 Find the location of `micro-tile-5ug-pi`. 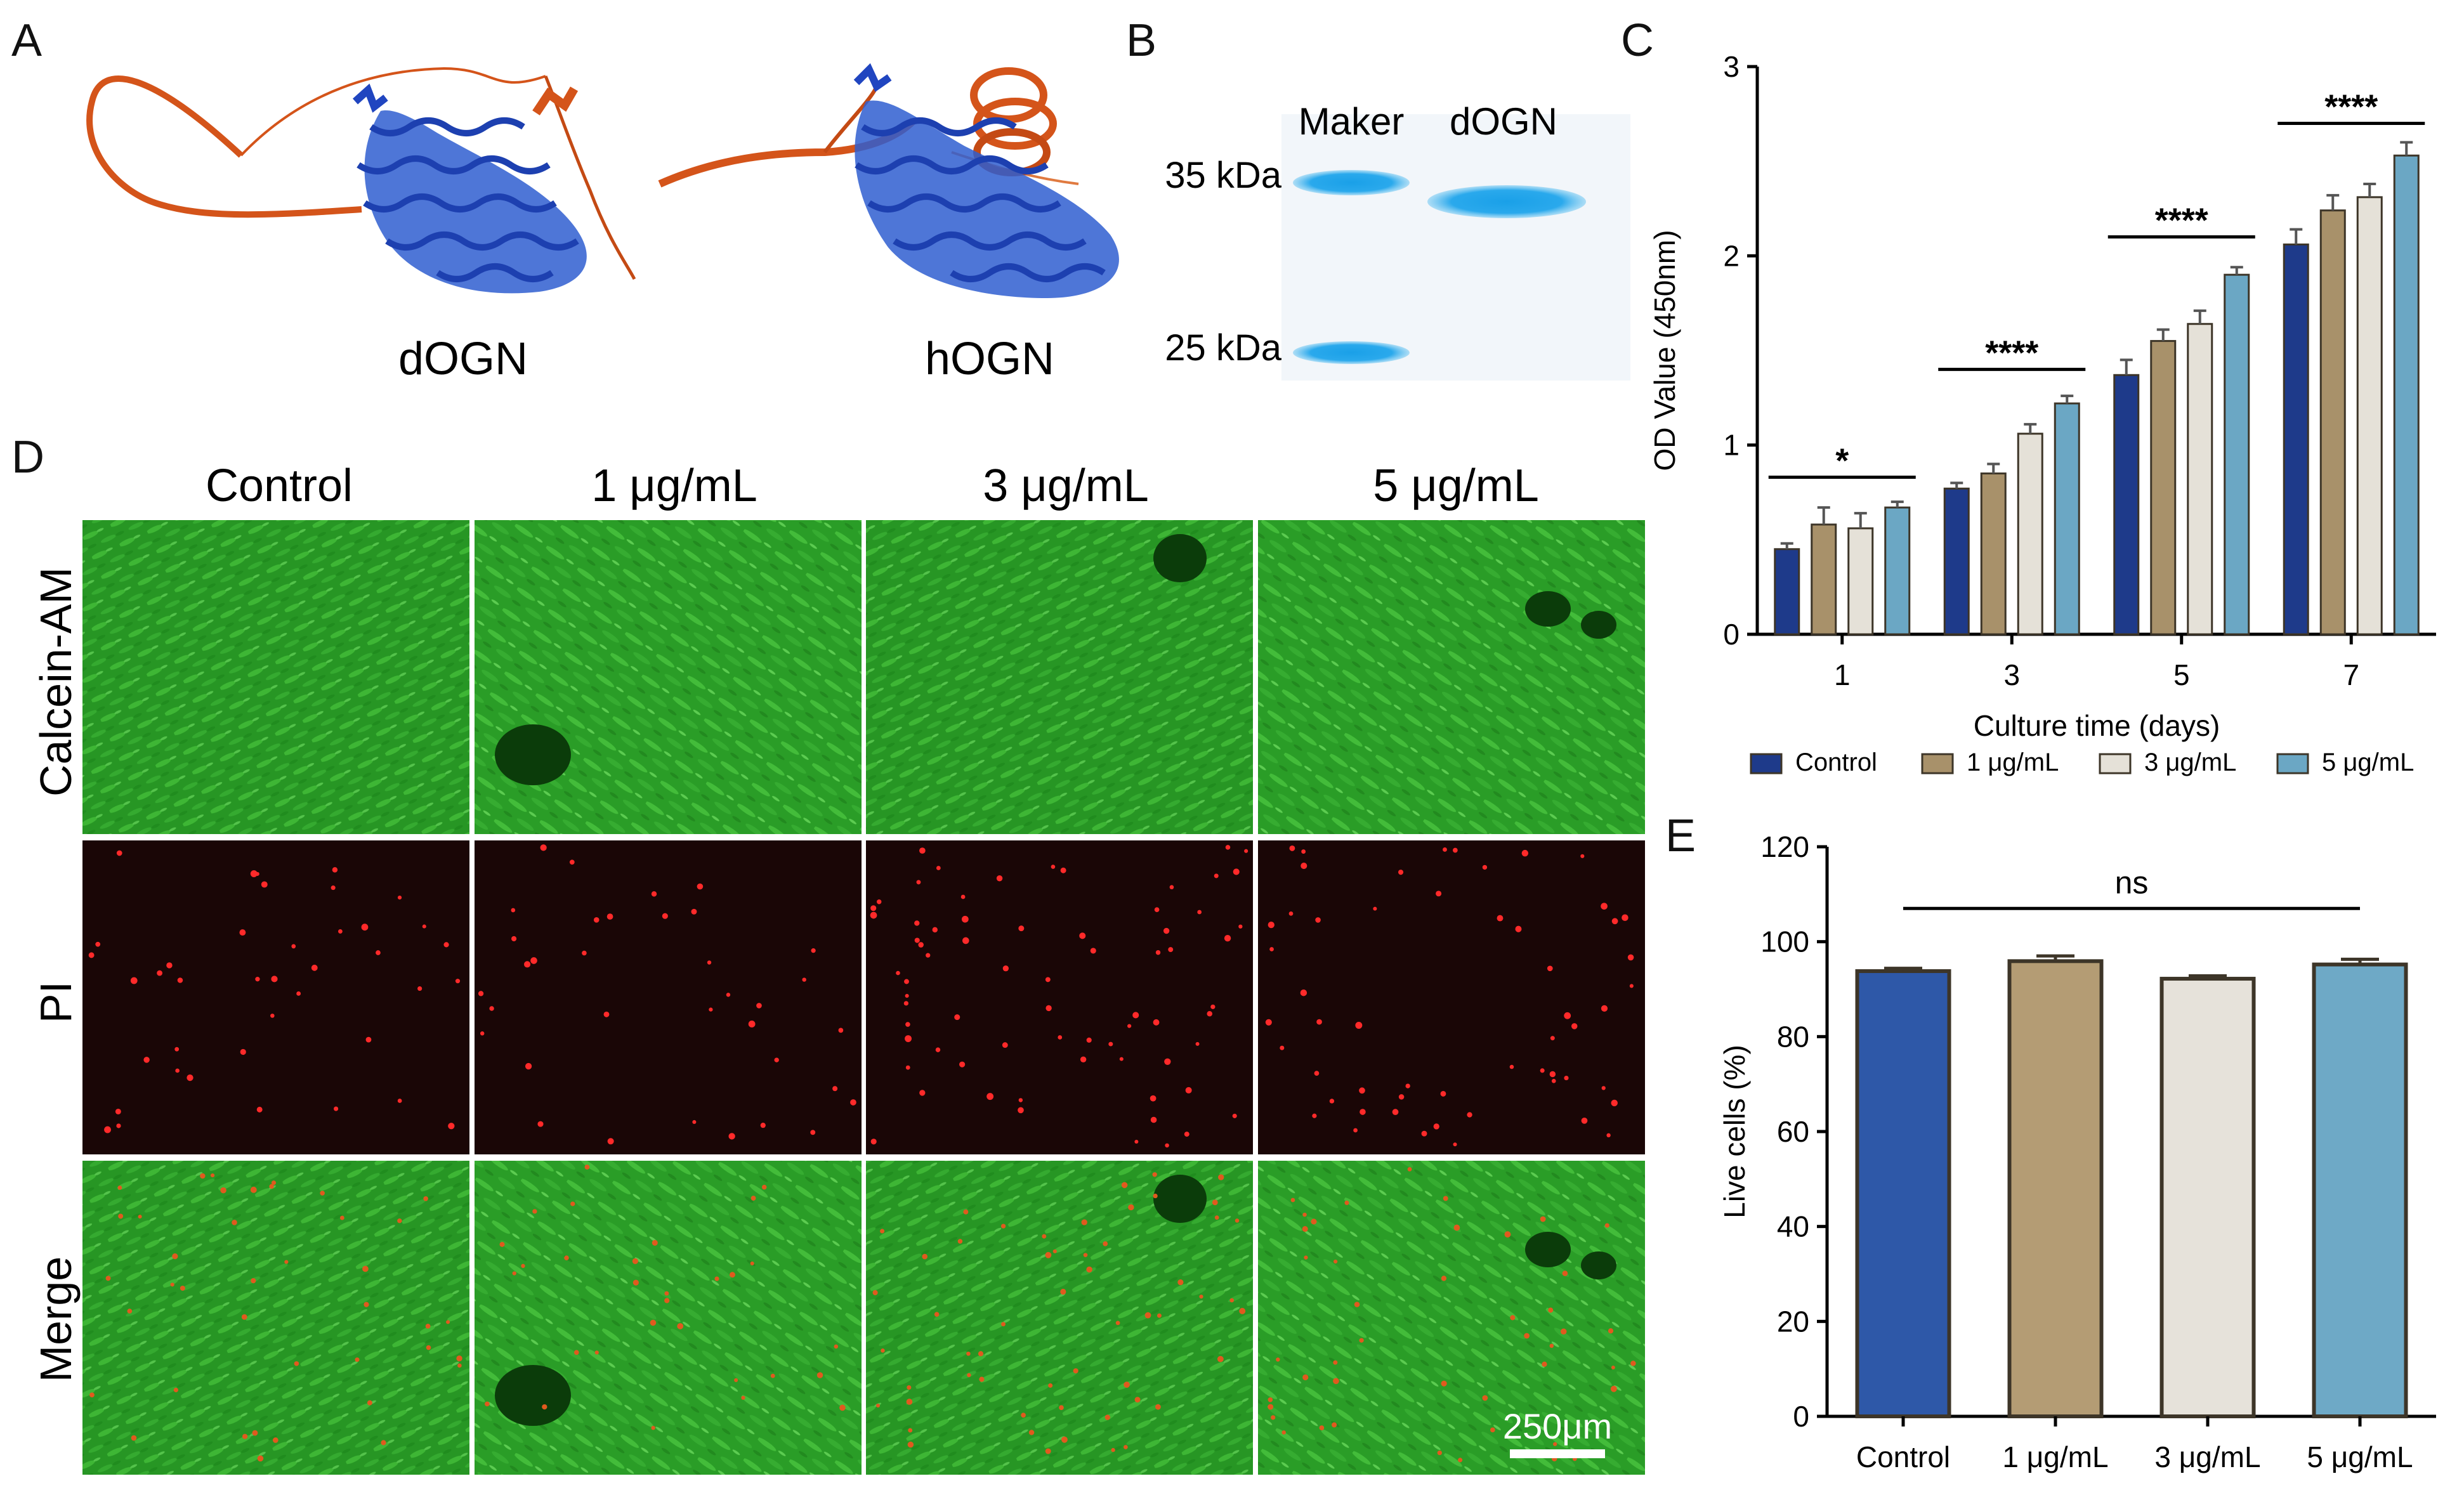

micro-tile-5ug-pi is located at coordinates (1451, 997).